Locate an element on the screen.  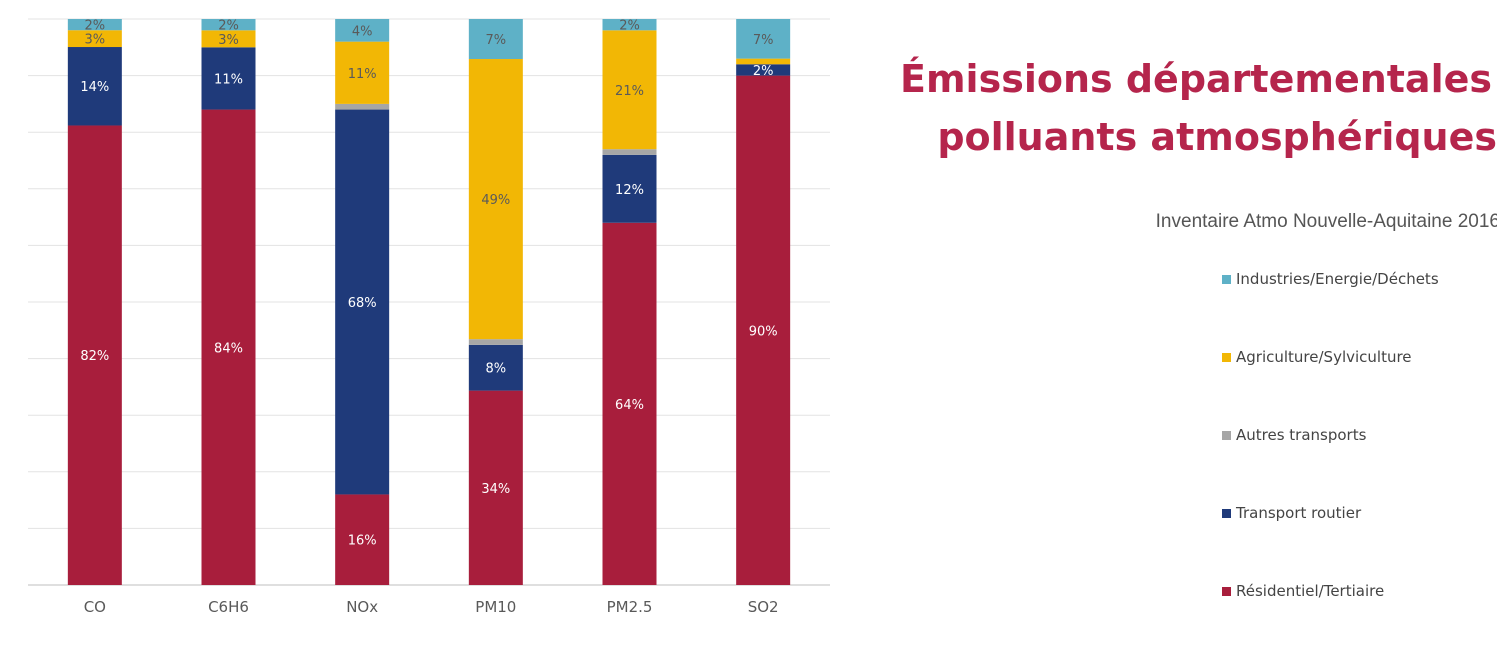
chart-title-line-1: Émissions départementales de is located at coordinates (1198, 79).